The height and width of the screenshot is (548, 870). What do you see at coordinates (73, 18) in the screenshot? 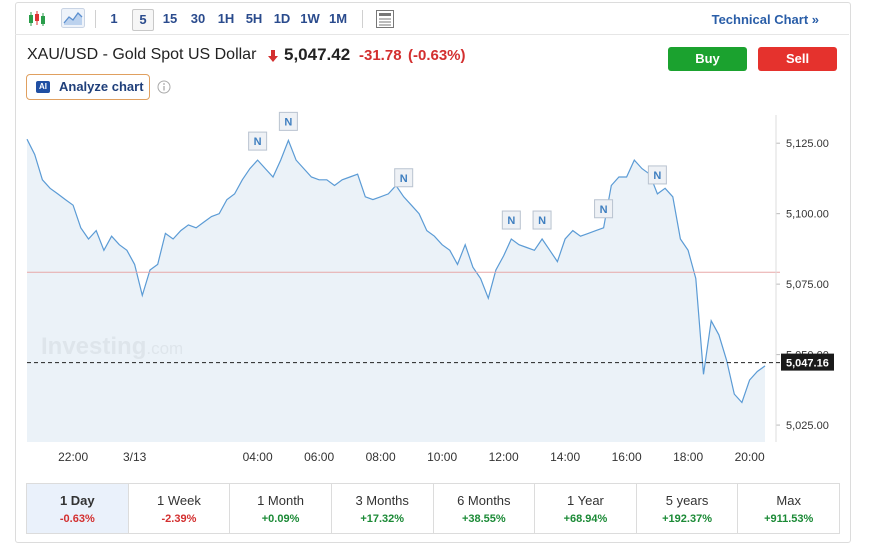
I see `area-chart-icon` at bounding box center [73, 18].